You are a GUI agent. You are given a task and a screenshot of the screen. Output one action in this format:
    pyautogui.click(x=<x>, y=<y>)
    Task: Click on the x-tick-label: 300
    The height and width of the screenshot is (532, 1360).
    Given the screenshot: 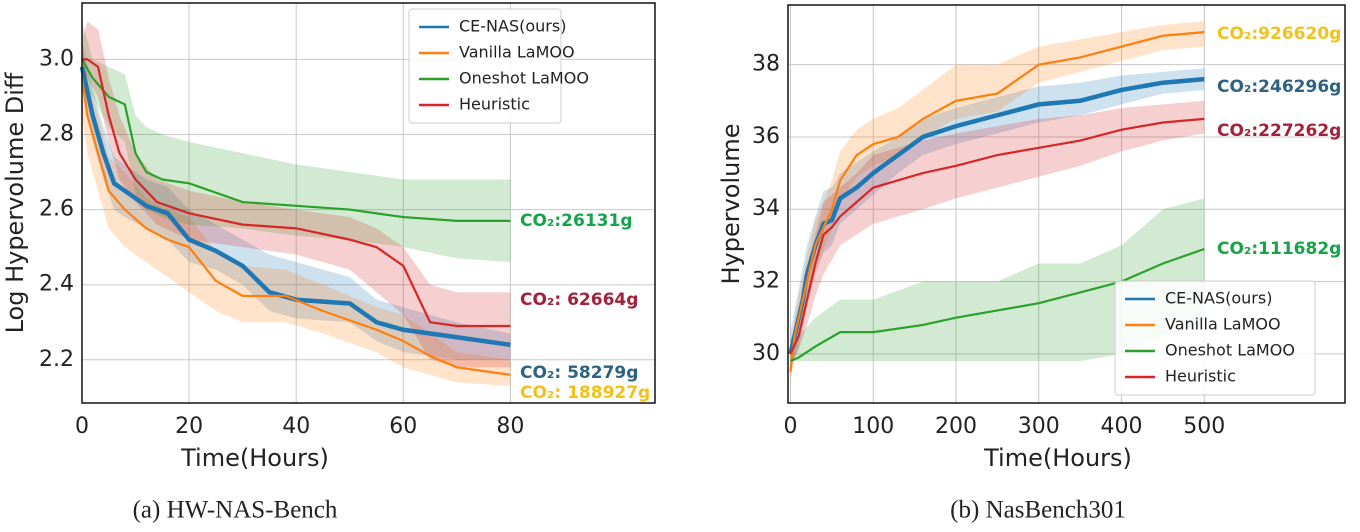 What is the action you would take?
    pyautogui.click(x=1039, y=426)
    